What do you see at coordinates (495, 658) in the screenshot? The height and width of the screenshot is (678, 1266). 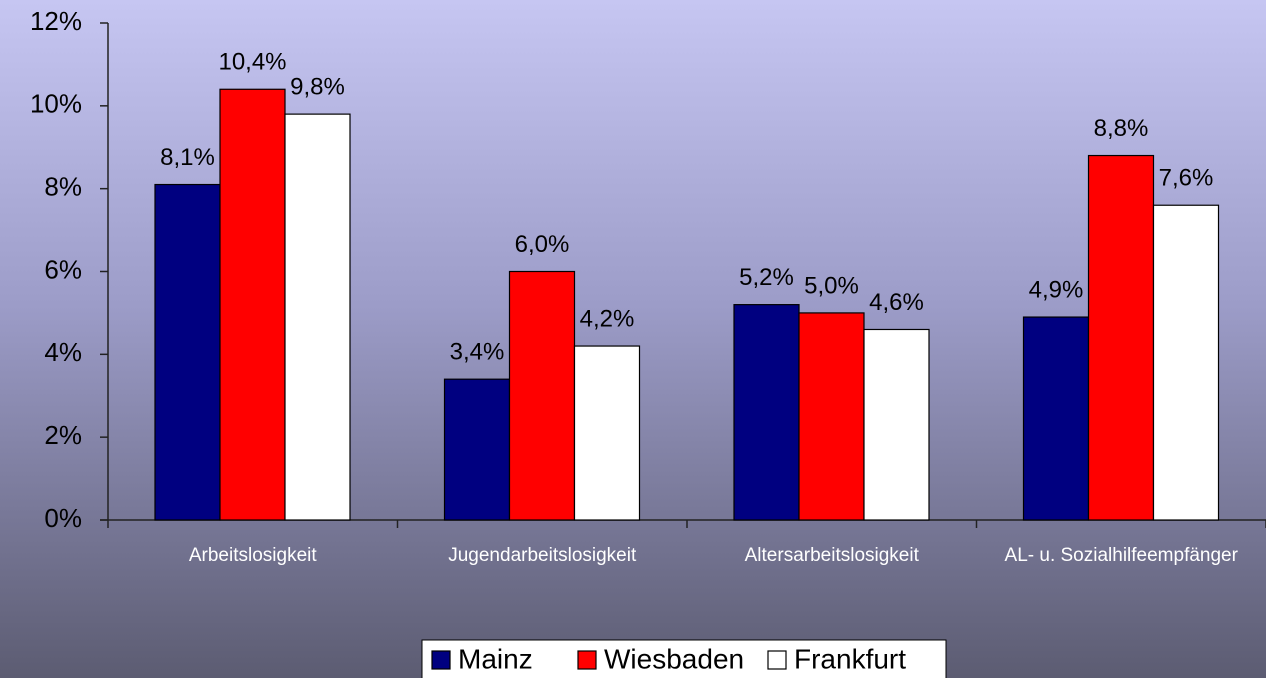 I see `legend-label: Mainz` at bounding box center [495, 658].